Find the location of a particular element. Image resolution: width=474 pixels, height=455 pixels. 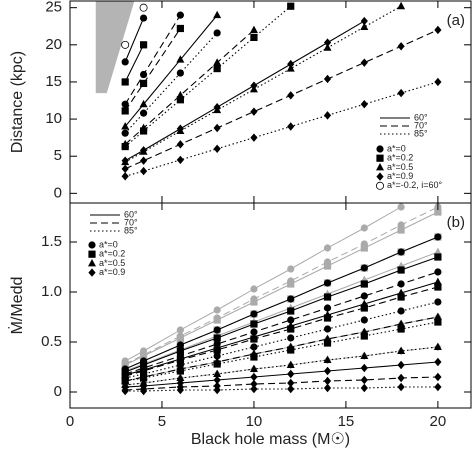

y-tick-label: 0 is located at coordinates (58, 391).